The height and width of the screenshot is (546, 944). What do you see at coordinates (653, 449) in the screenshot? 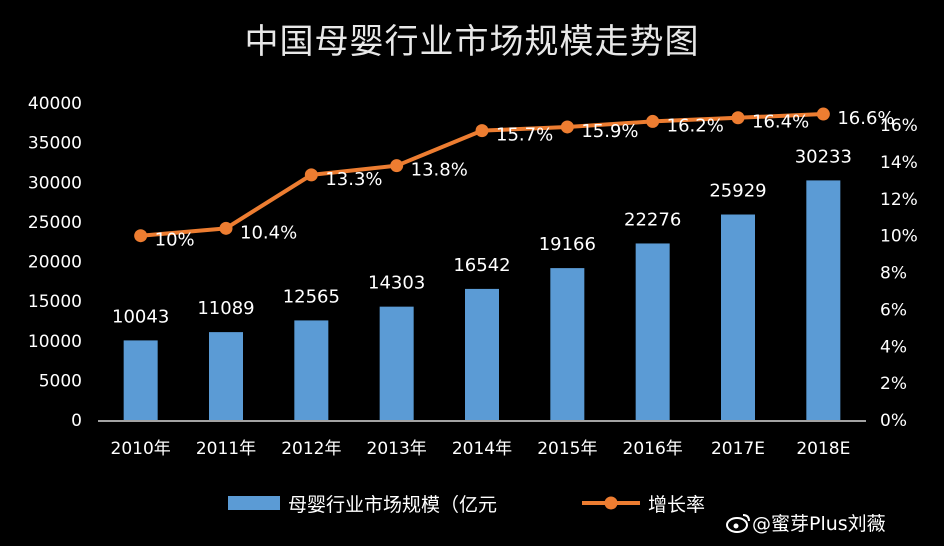
I see `category-label: 2016年` at bounding box center [653, 449].